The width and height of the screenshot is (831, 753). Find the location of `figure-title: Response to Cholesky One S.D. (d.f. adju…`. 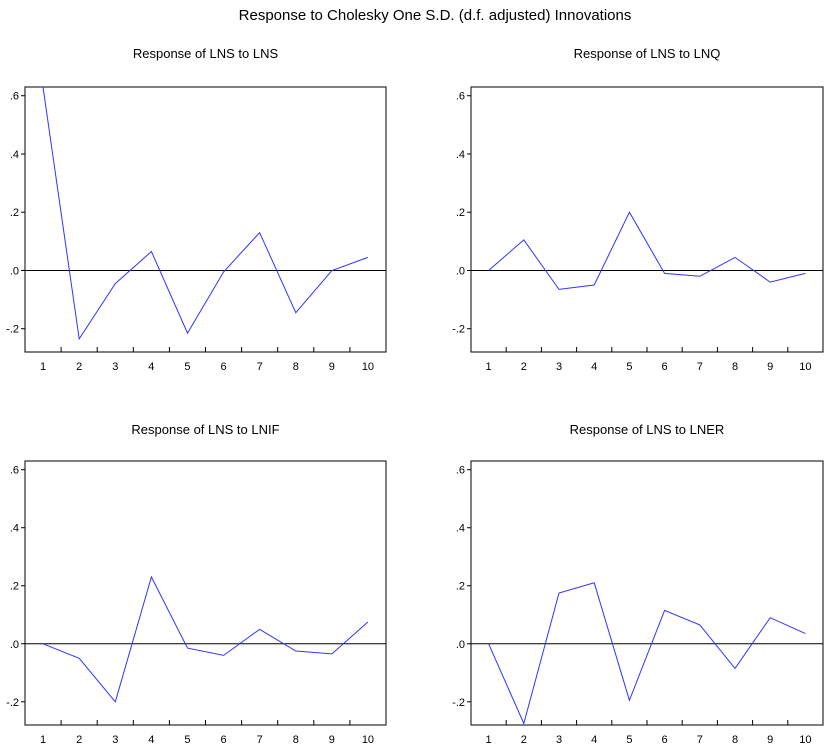

figure-title: Response to Cholesky One S.D. (d.f. adju… is located at coordinates (435, 15).